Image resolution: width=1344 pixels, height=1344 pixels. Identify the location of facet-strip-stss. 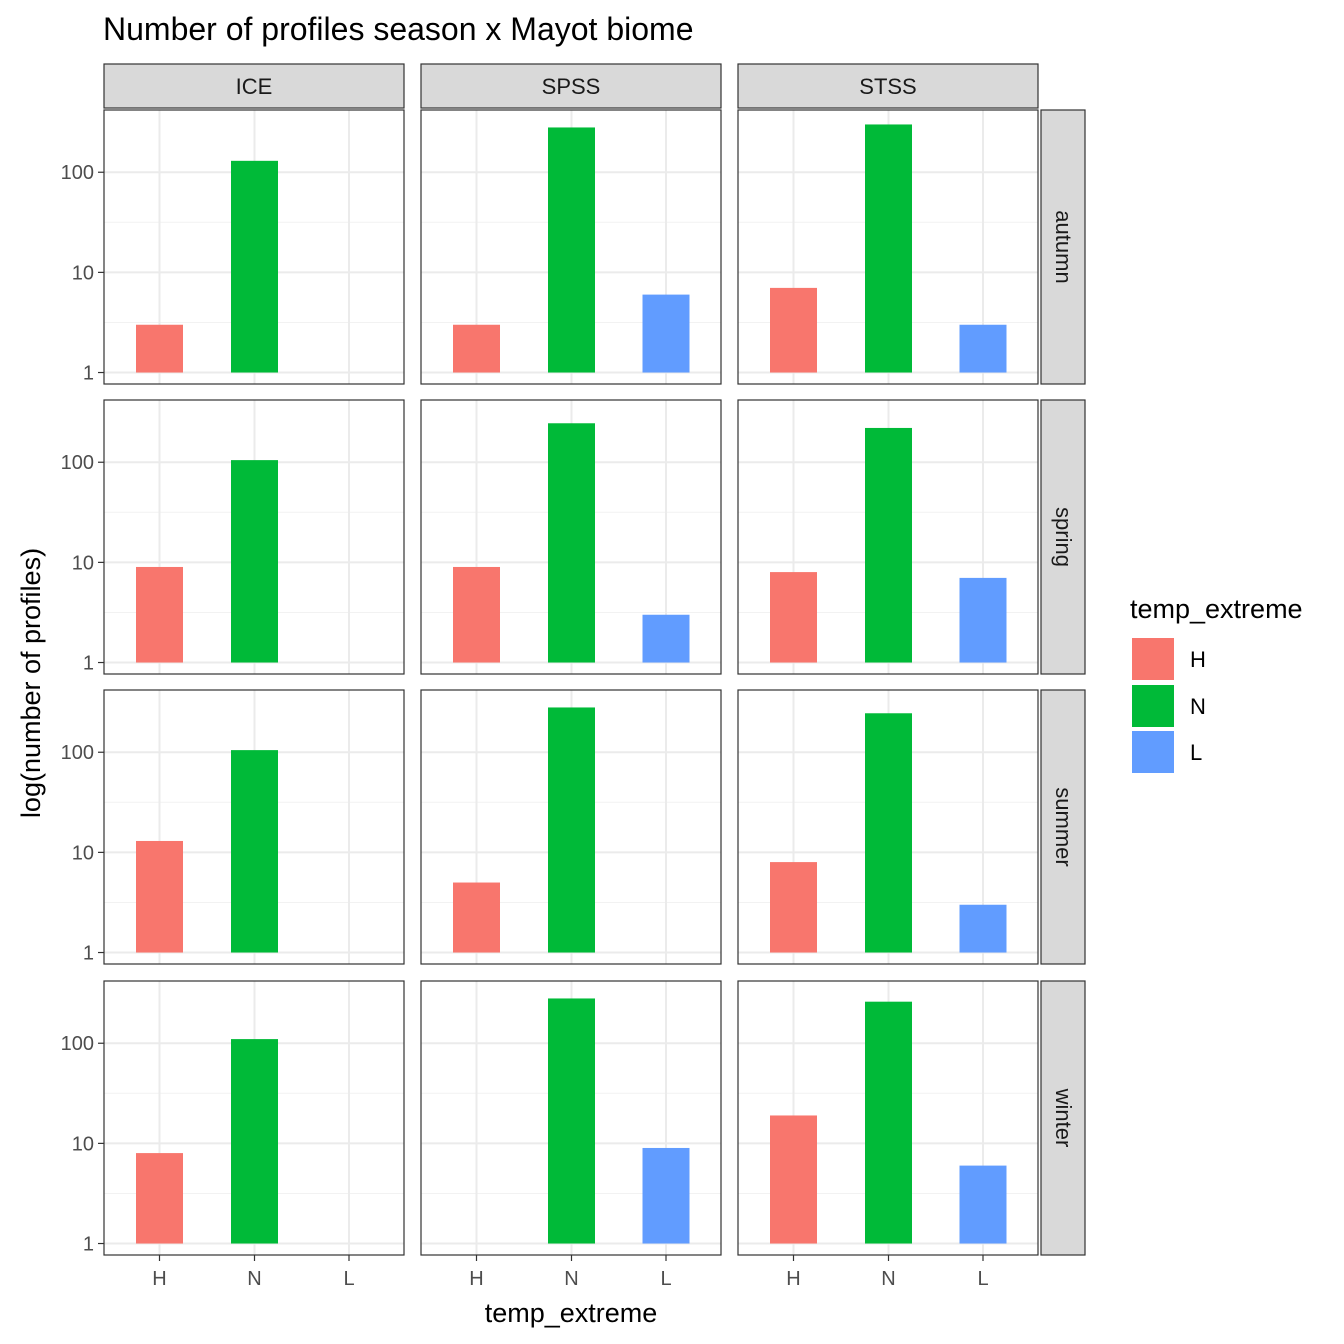
(888, 86).